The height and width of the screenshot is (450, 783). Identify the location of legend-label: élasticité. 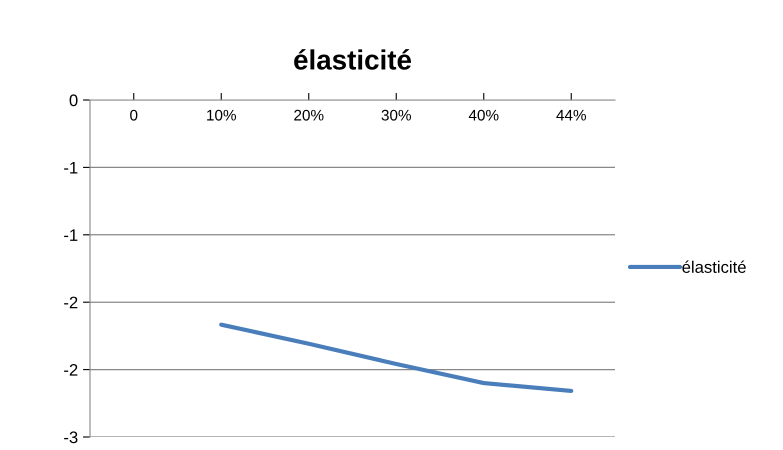
(714, 266).